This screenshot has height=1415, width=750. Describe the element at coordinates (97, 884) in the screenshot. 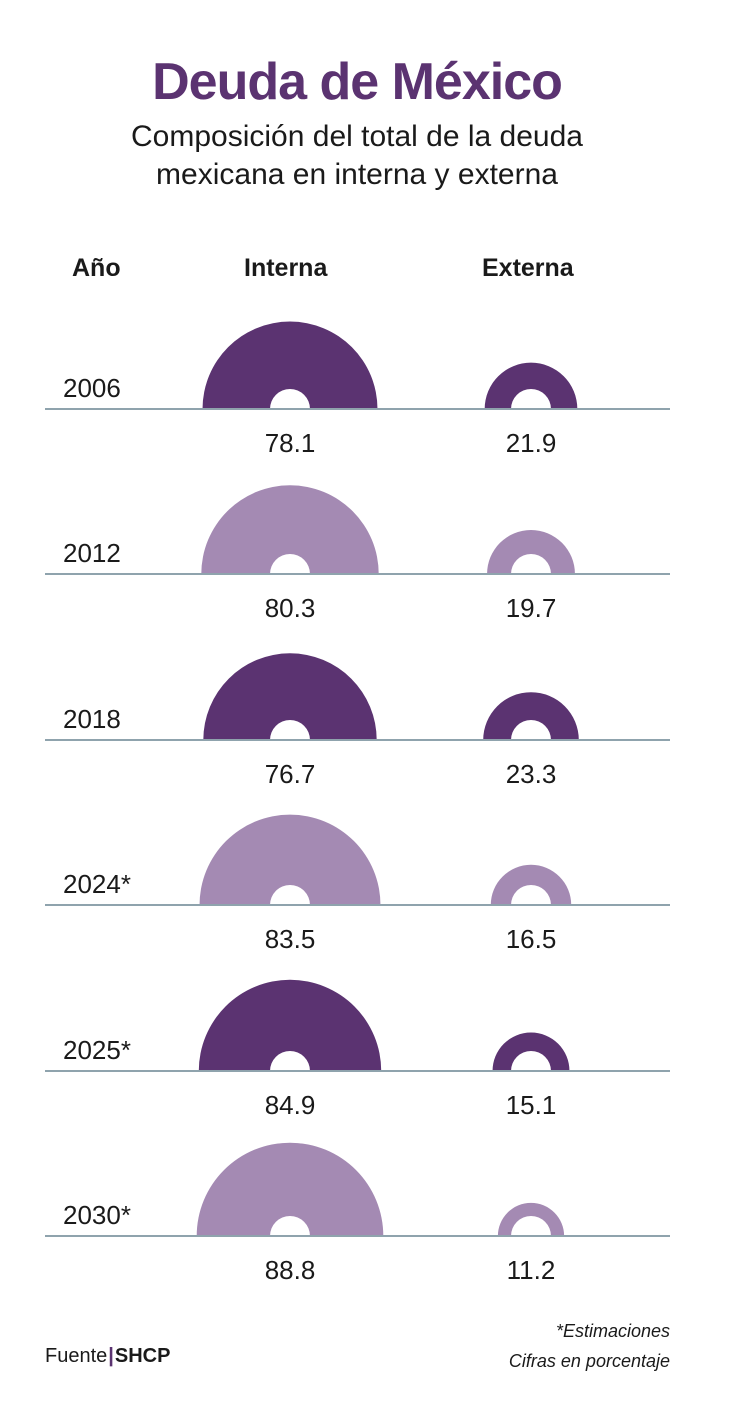

I see `year-label: 2024*` at that location.